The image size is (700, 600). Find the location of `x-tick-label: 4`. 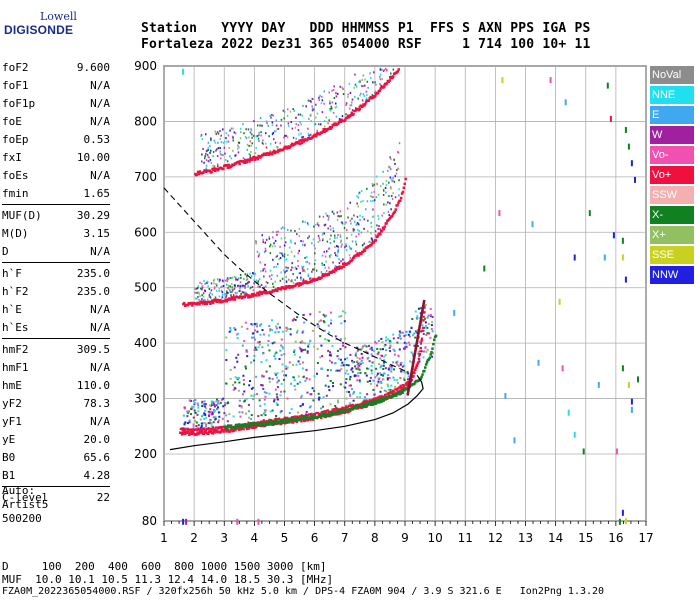

x-tick-label: 4 is located at coordinates (255, 538).